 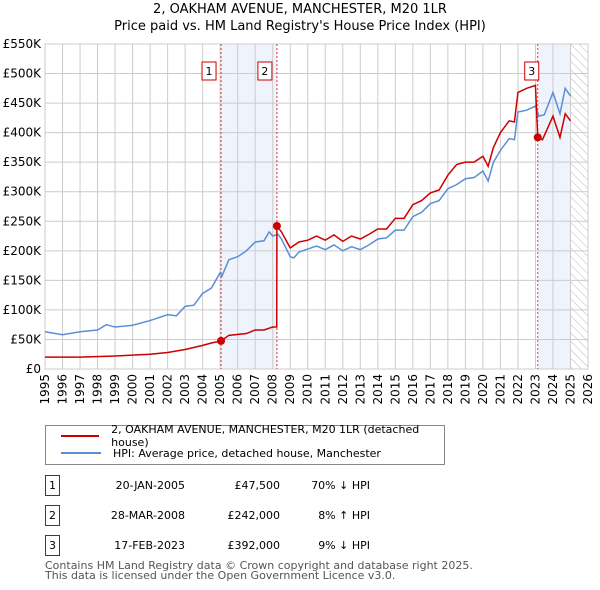 I want to click on x-tick-label: 2005, so click(x=220, y=389).